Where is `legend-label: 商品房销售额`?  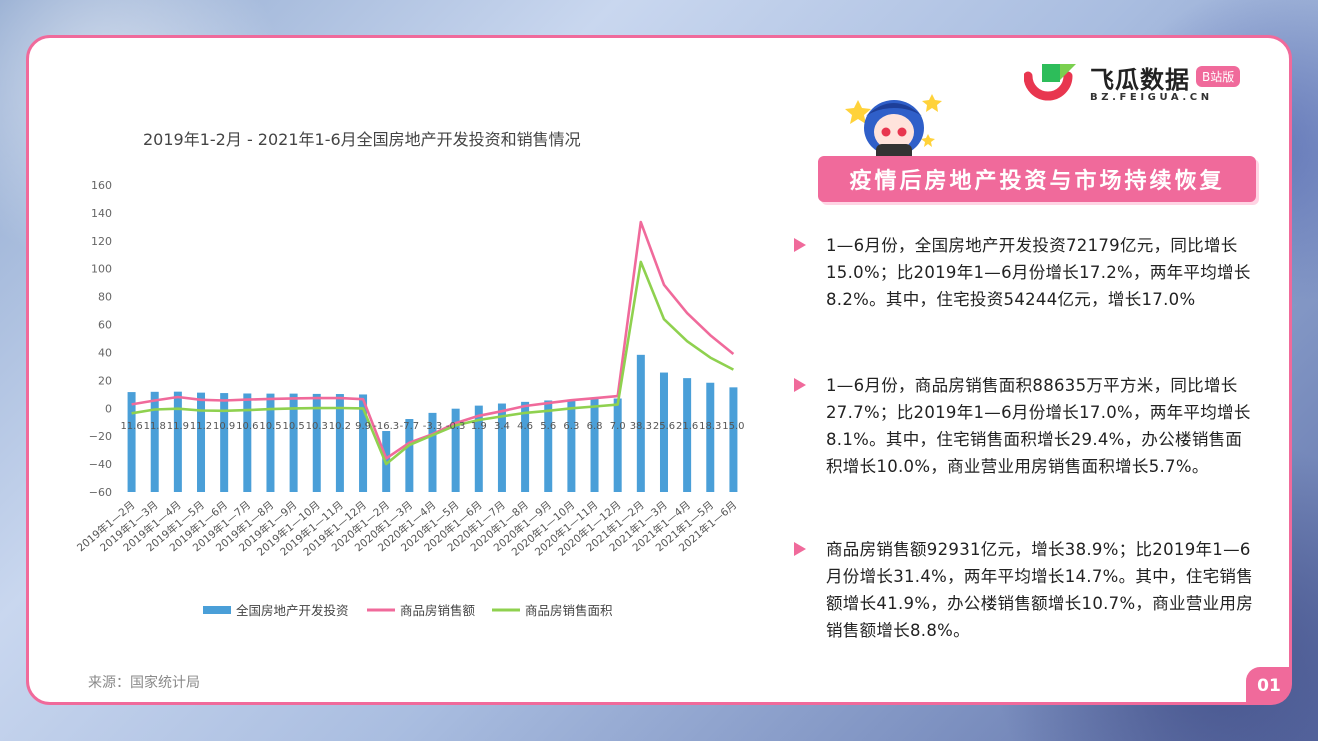
legend-label: 商品房销售额 is located at coordinates (438, 610).